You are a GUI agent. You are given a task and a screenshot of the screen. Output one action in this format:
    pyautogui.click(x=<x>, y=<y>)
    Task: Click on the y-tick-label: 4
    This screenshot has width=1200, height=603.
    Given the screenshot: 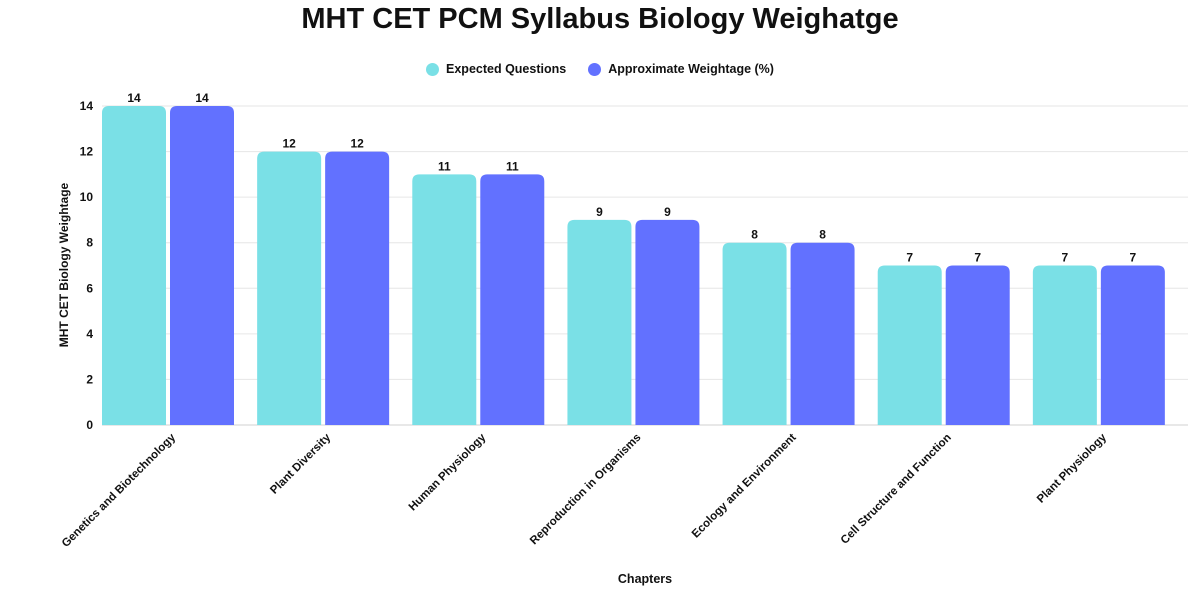 What is the action you would take?
    pyautogui.click(x=89, y=334)
    